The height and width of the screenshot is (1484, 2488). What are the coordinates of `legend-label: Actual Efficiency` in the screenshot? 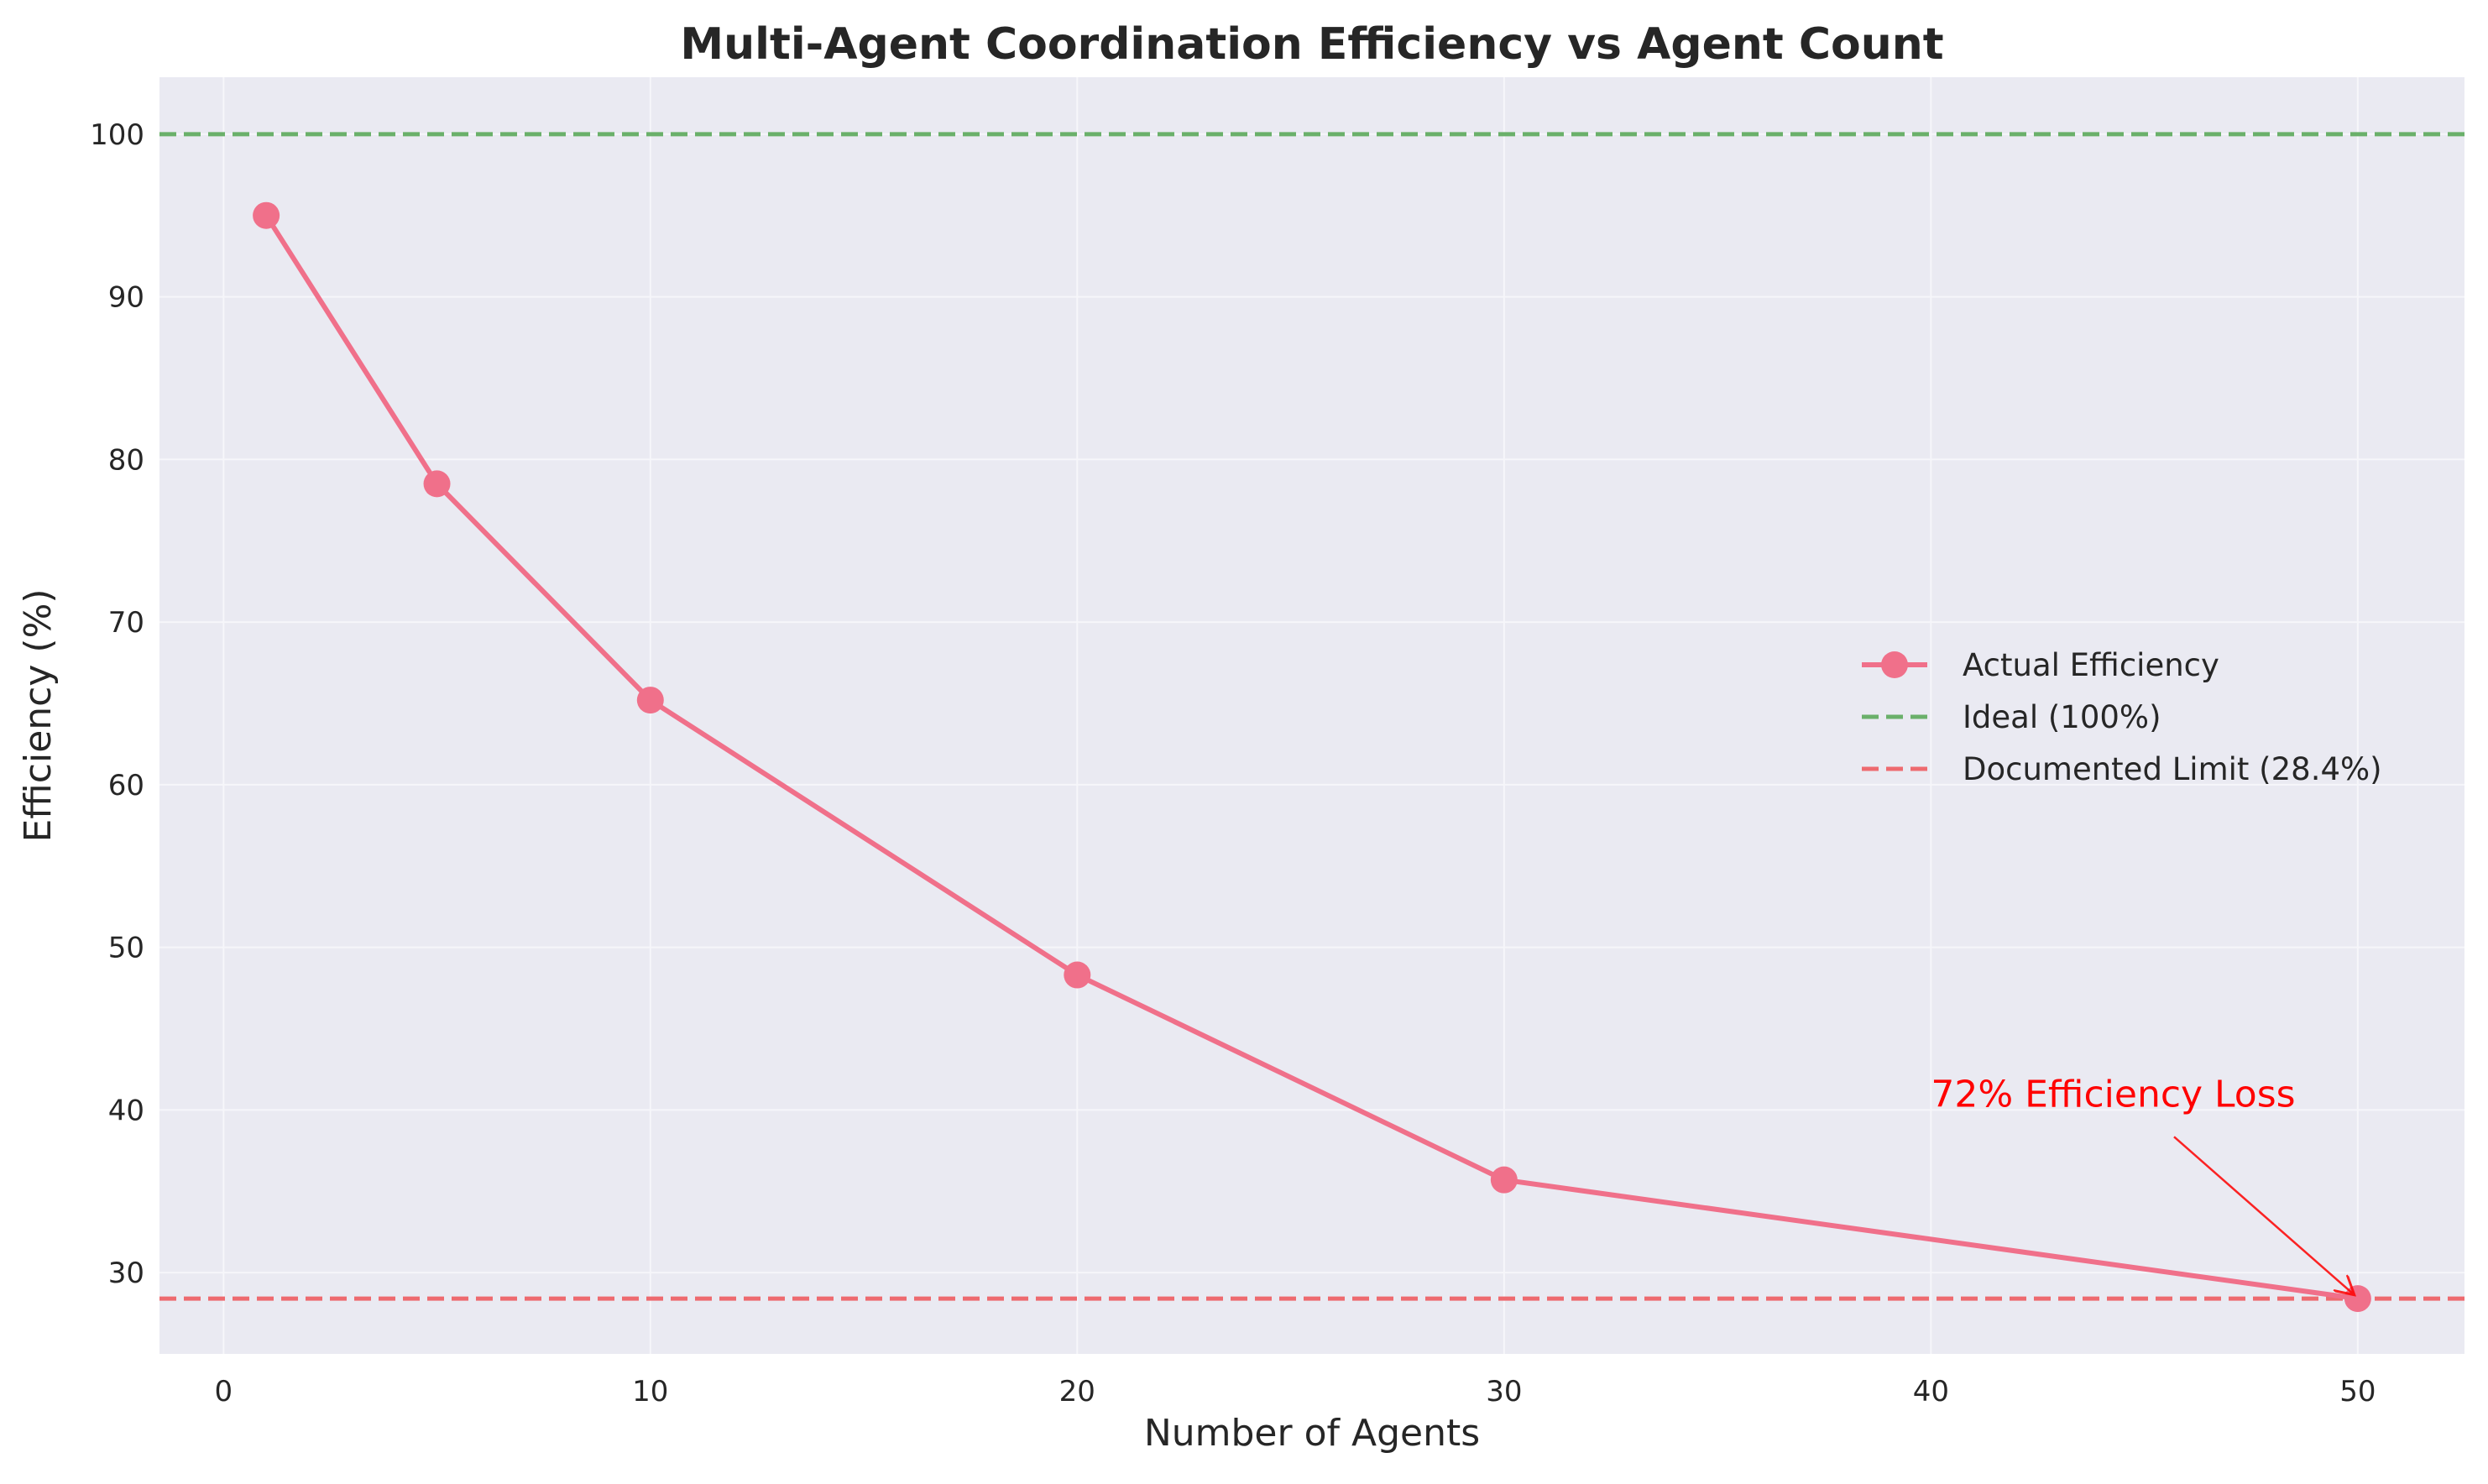 It's located at (2091, 665).